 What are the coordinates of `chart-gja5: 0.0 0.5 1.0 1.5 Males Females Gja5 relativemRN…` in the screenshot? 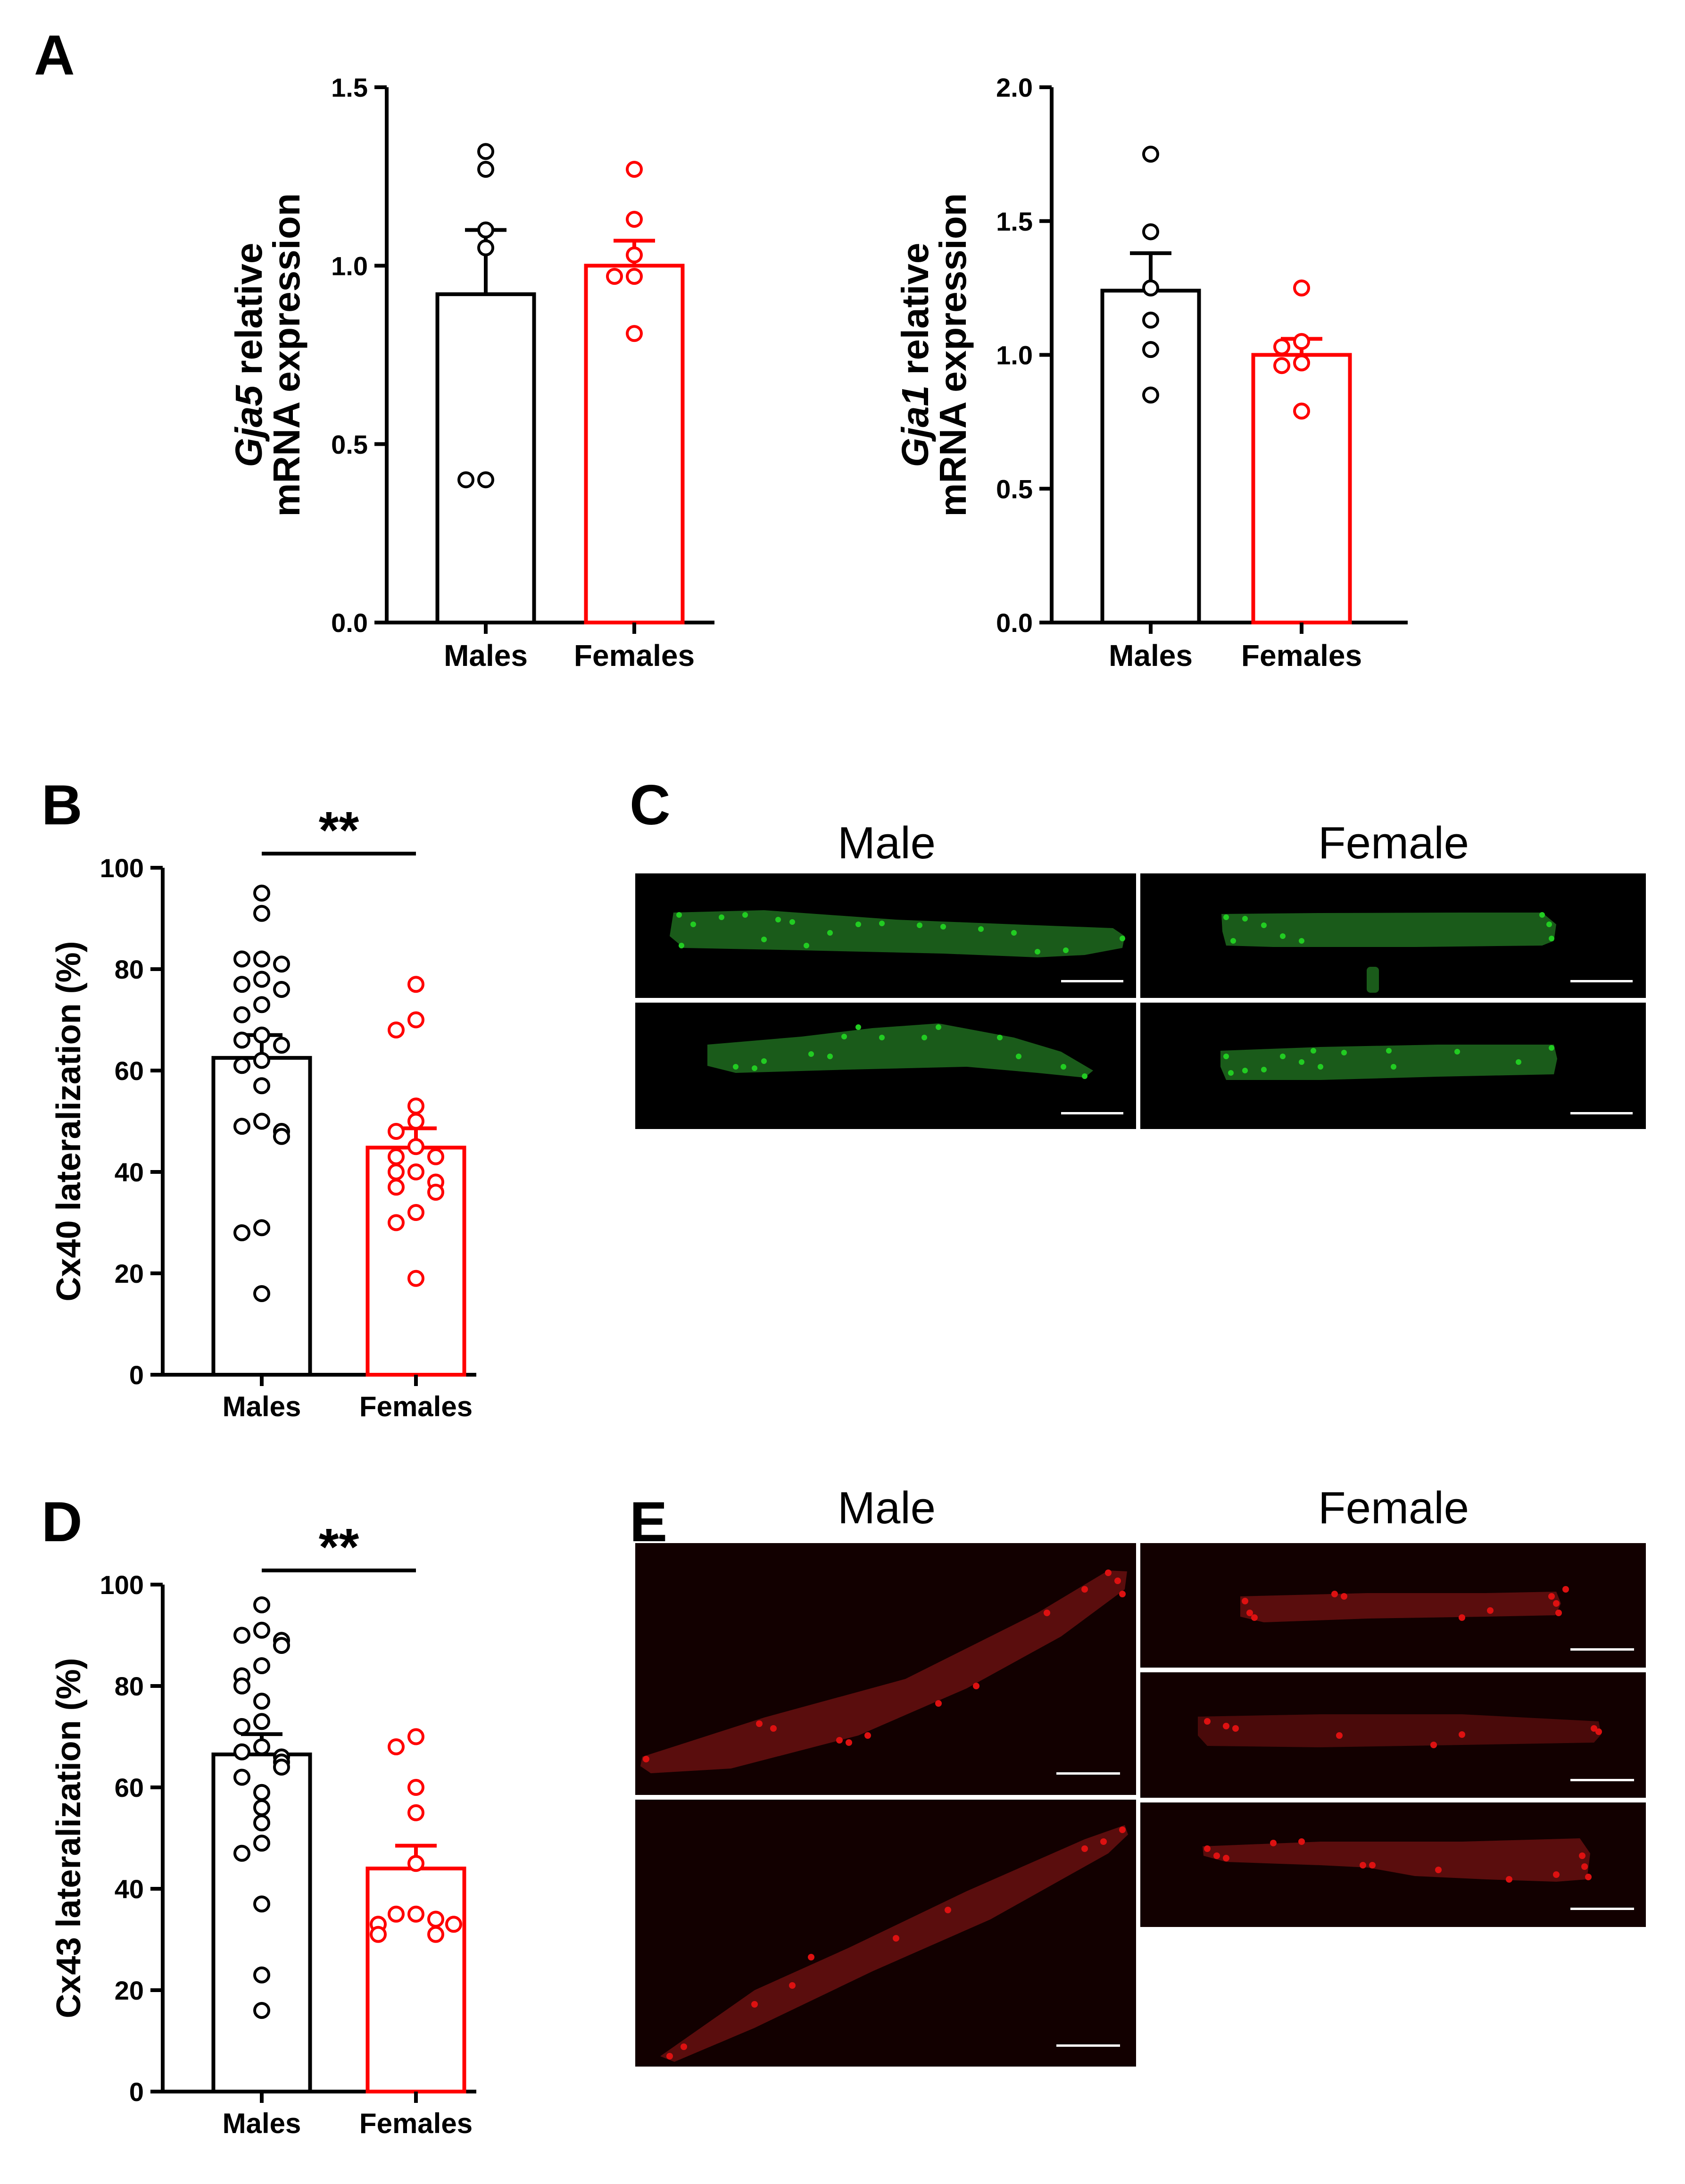 It's located at (471, 373).